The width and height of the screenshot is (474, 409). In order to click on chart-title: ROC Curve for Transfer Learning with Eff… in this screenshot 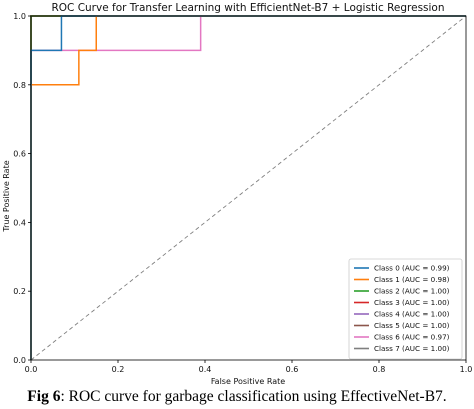, I will do `click(247, 8)`.